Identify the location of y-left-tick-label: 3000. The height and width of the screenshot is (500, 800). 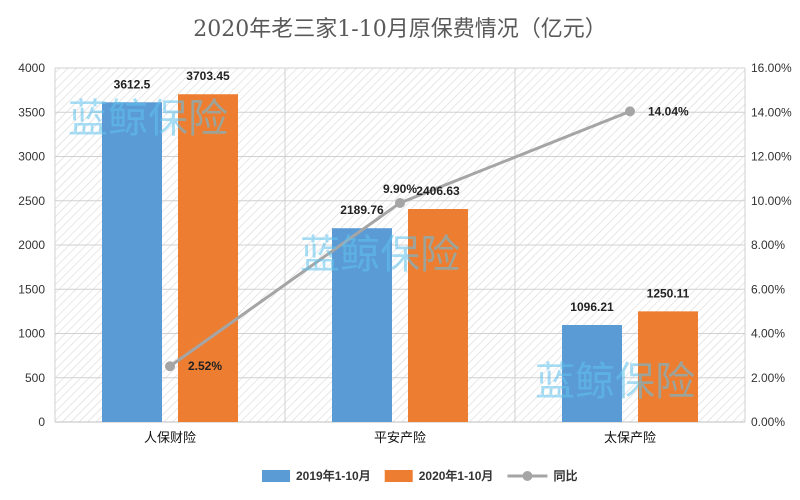
(31, 157).